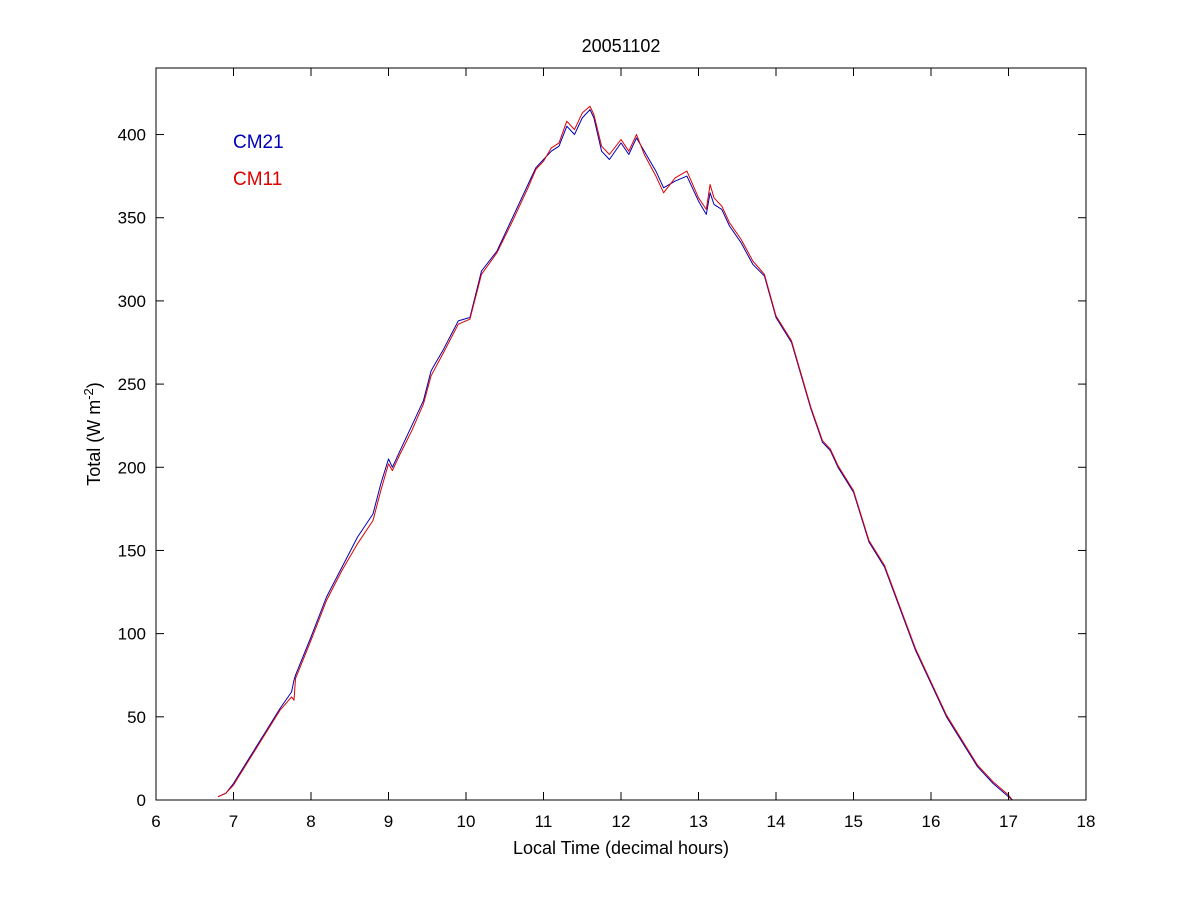  What do you see at coordinates (88, 394) in the screenshot?
I see `y-axis-label-superscript: -2` at bounding box center [88, 394].